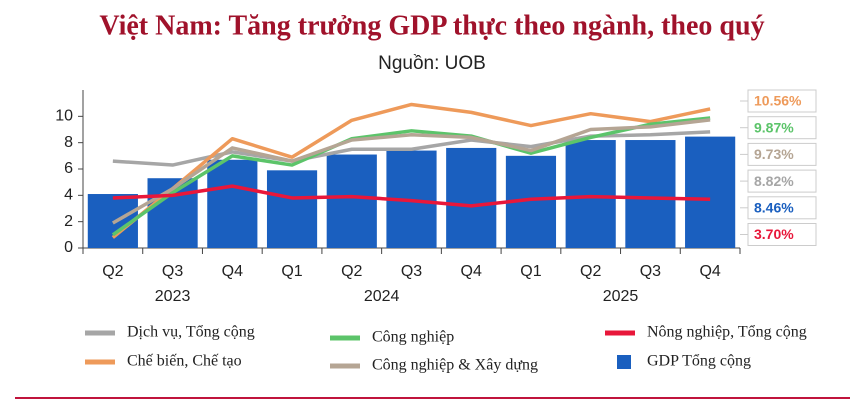 This screenshot has height=412, width=865. Describe the element at coordinates (699, 361) in the screenshot. I see `legend-label: GDP Tổng cộng` at that location.